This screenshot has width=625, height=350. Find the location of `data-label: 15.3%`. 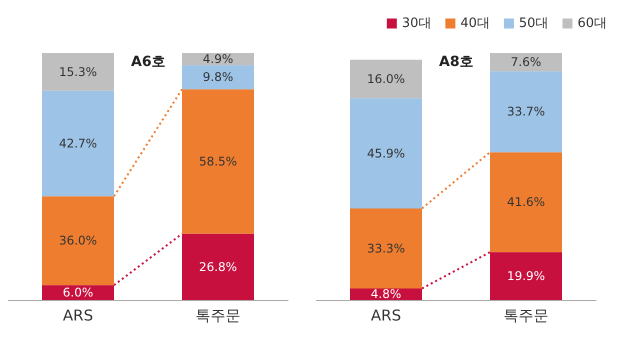

data-label: 15.3% is located at coordinates (78, 71).